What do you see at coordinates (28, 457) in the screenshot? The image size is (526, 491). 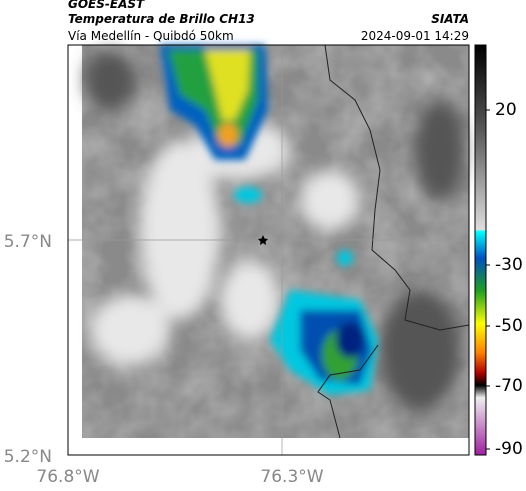 I see `lat-label: 5.2°N` at bounding box center [28, 457].